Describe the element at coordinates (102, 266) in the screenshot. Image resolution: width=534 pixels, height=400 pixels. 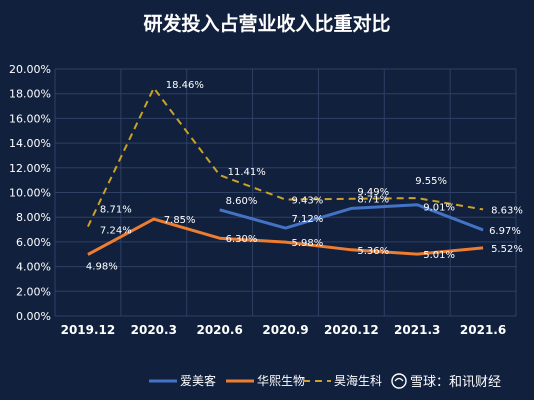
I see `data-label: 4.98%` at that location.